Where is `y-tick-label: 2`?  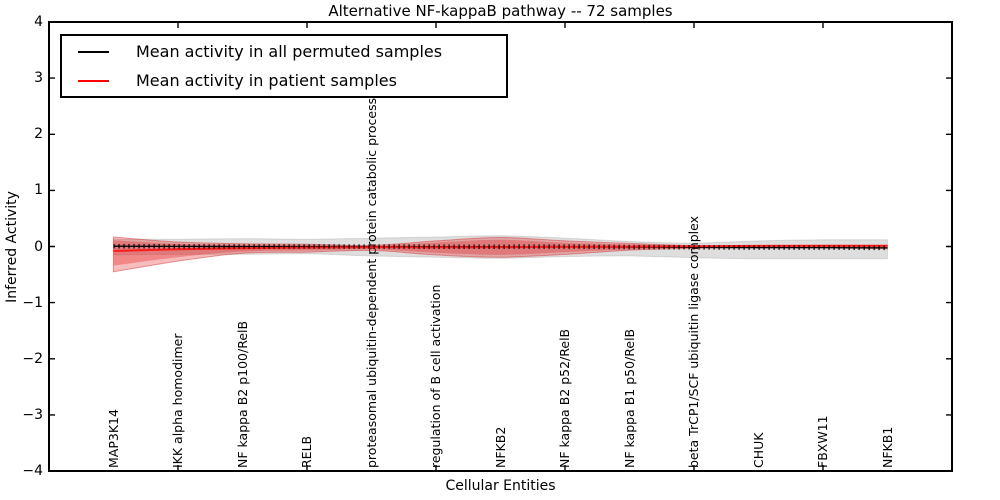
y-tick-label: 2 is located at coordinates (38, 134).